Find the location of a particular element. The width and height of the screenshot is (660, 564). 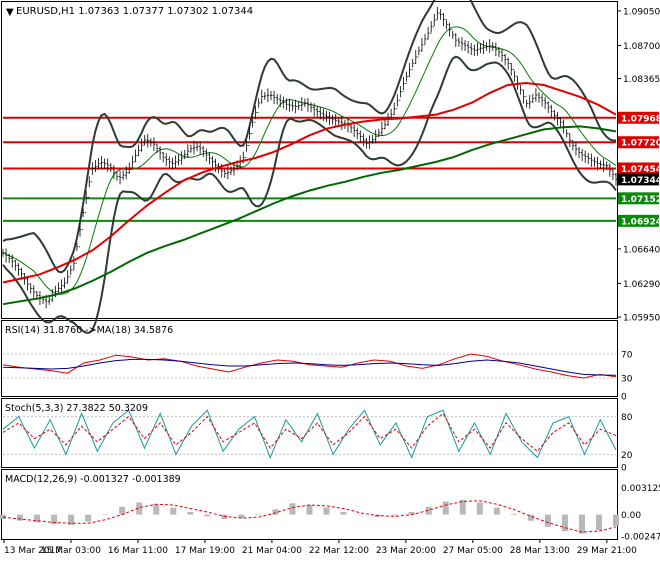

stoch-d-line is located at coordinates (309, 432).